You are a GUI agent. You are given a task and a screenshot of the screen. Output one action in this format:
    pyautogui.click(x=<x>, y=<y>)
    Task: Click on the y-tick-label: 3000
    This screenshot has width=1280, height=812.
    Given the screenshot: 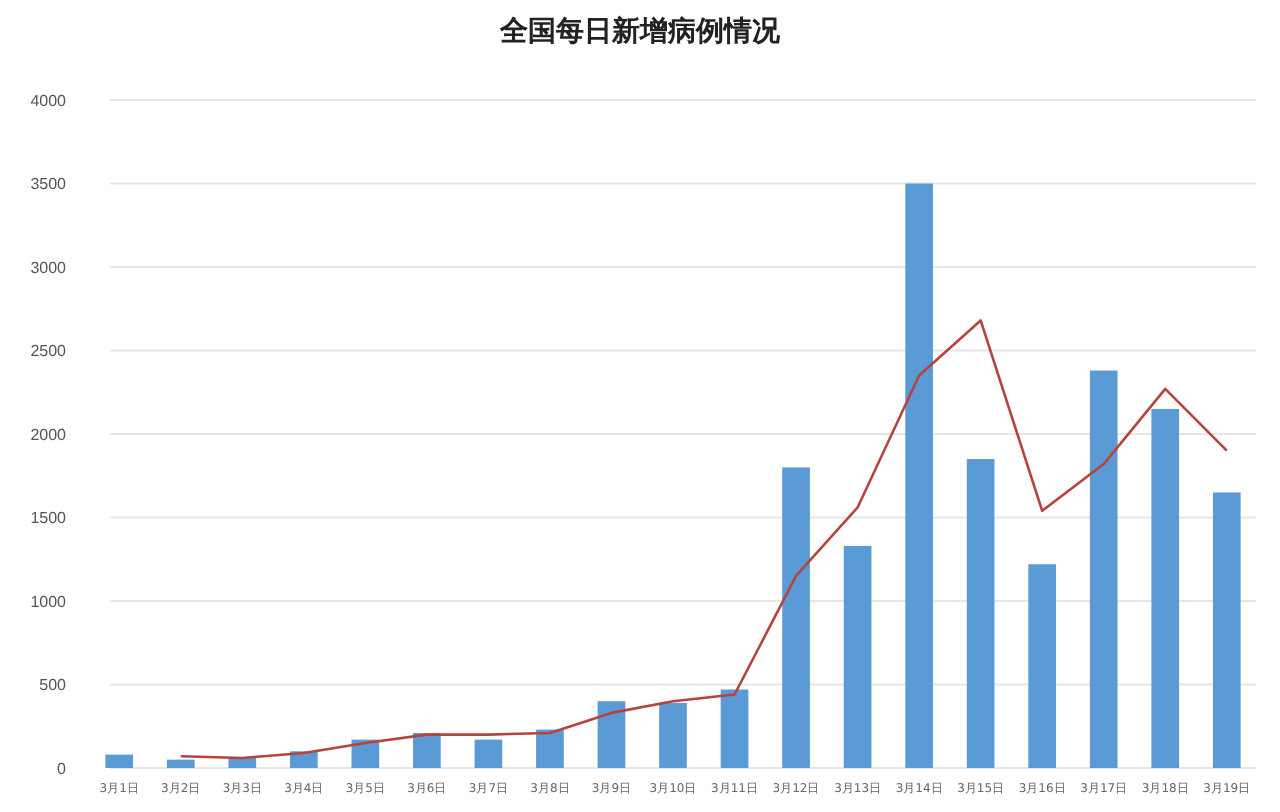 What is the action you would take?
    pyautogui.click(x=49, y=267)
    